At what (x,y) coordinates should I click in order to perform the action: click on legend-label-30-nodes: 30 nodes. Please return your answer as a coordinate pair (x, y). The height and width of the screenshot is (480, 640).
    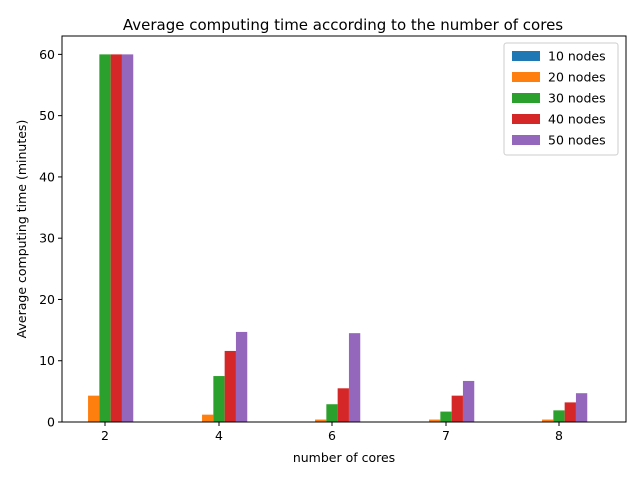
    Looking at the image, I should click on (577, 98).